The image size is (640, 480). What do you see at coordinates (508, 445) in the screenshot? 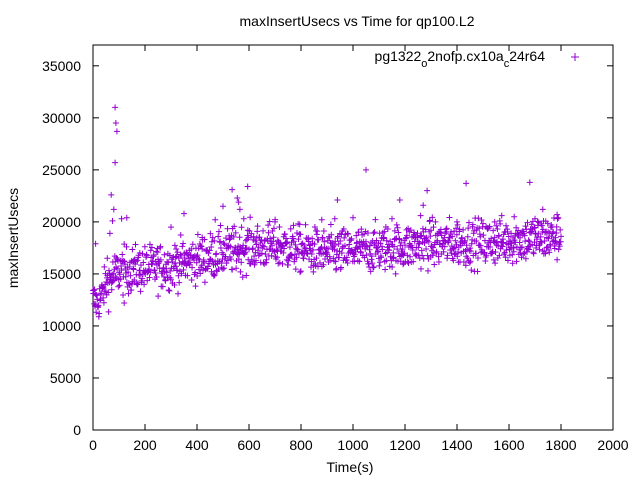
I see `x-tick-label: 1600` at bounding box center [508, 445].